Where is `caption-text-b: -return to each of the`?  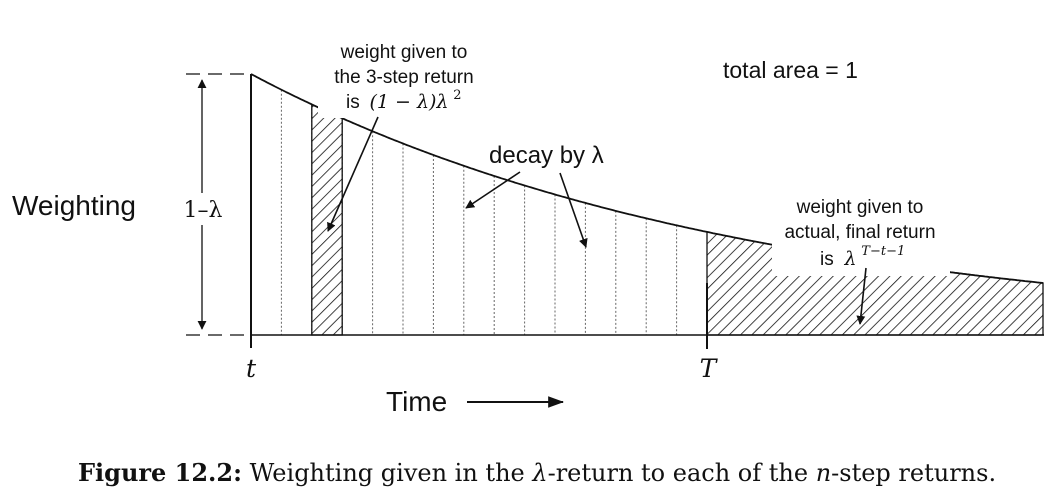
caption-text-b: -return to each of the is located at coordinates (682, 473).